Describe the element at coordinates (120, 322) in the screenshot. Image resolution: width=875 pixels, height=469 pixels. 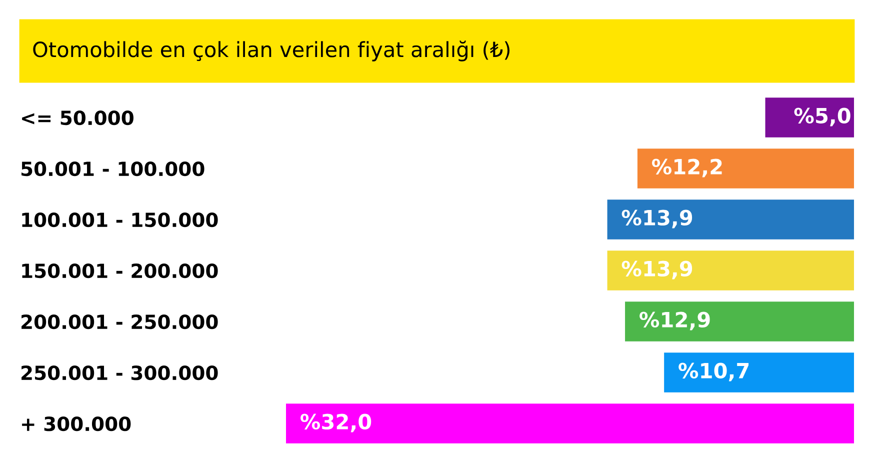
I see `y-tick-label: 200.001 - 250.000` at that location.